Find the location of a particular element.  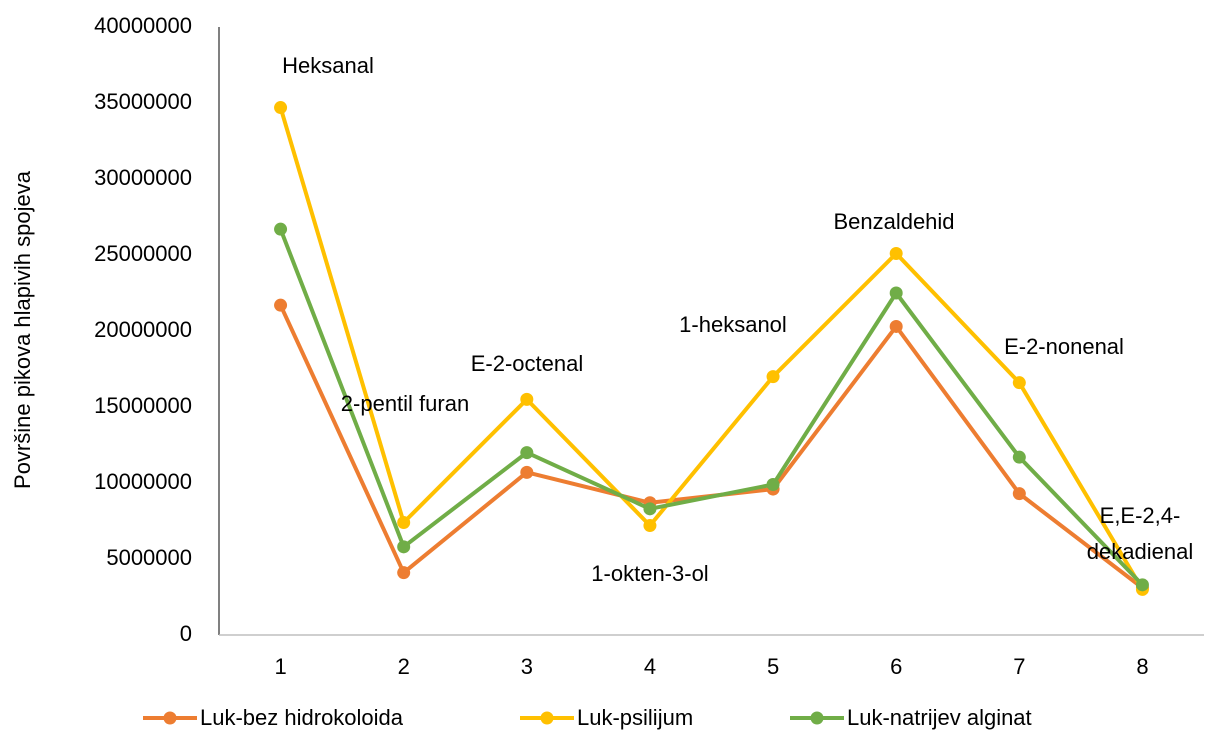

y-axis-label: Površine pikova hlapivih spojeva is located at coordinates (22, 329).